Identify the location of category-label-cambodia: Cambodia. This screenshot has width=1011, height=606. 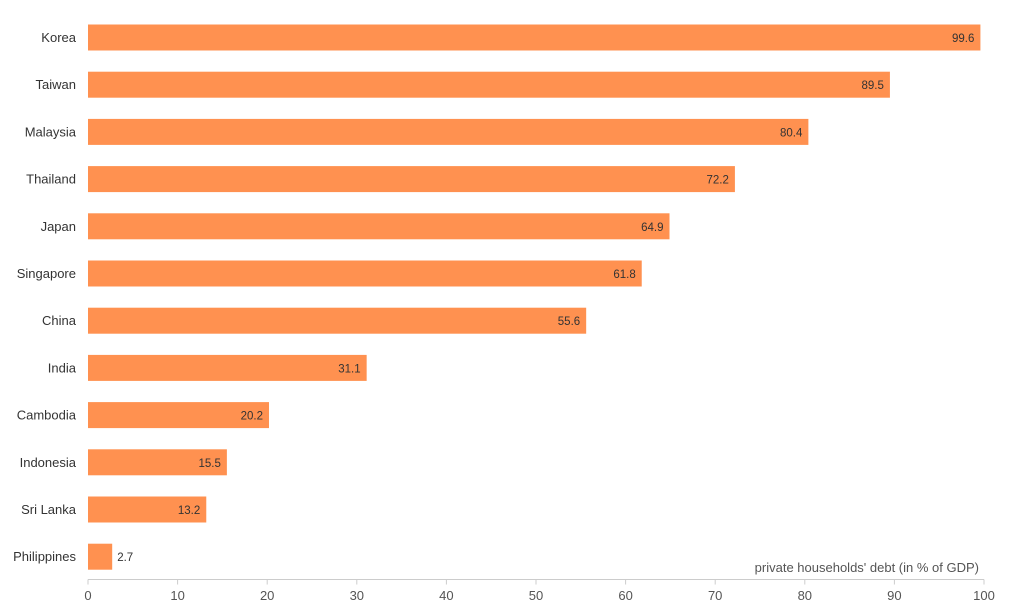
(47, 415).